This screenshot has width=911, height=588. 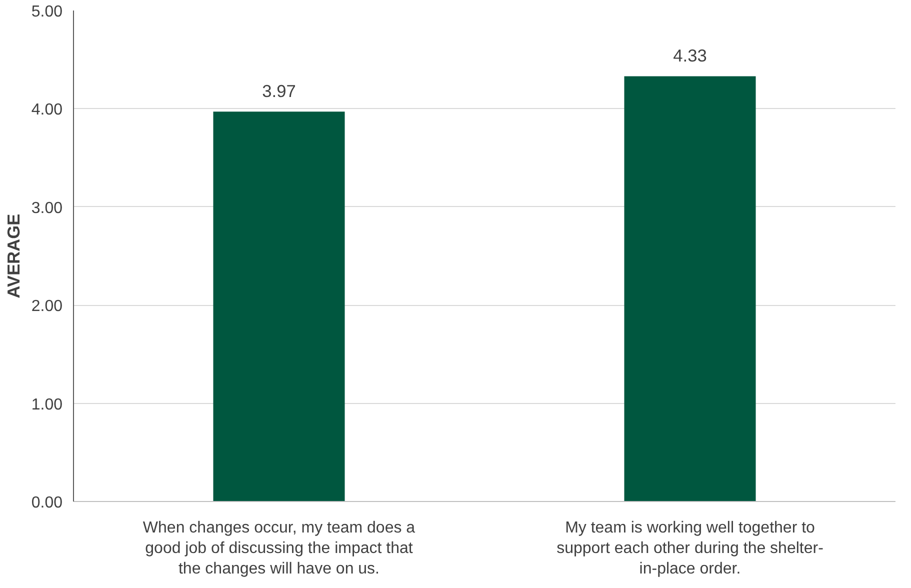 What do you see at coordinates (47, 110) in the screenshot?
I see `y-tick-label: 4.00` at bounding box center [47, 110].